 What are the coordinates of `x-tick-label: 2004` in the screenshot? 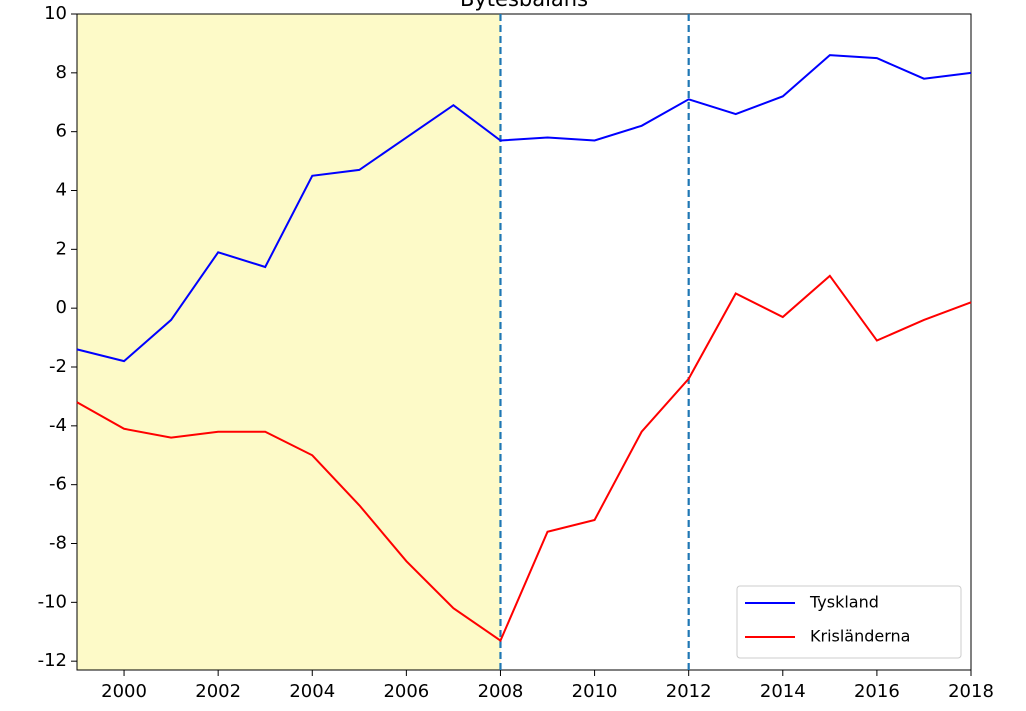 It's located at (312, 691).